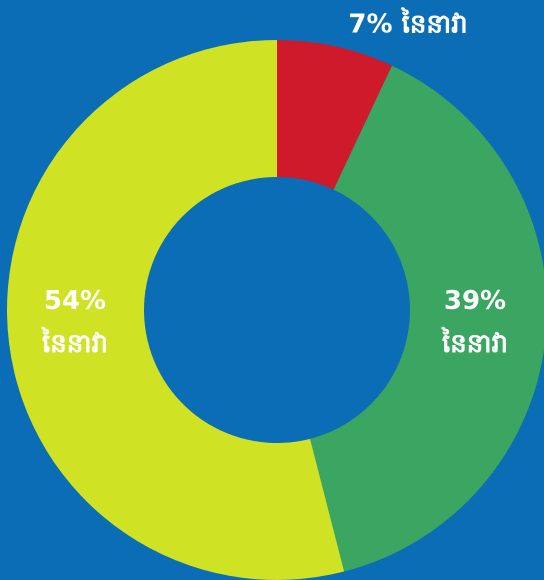 The height and width of the screenshot is (580, 544). I want to click on slice-label: 39% នៃនាវា, so click(474, 322).